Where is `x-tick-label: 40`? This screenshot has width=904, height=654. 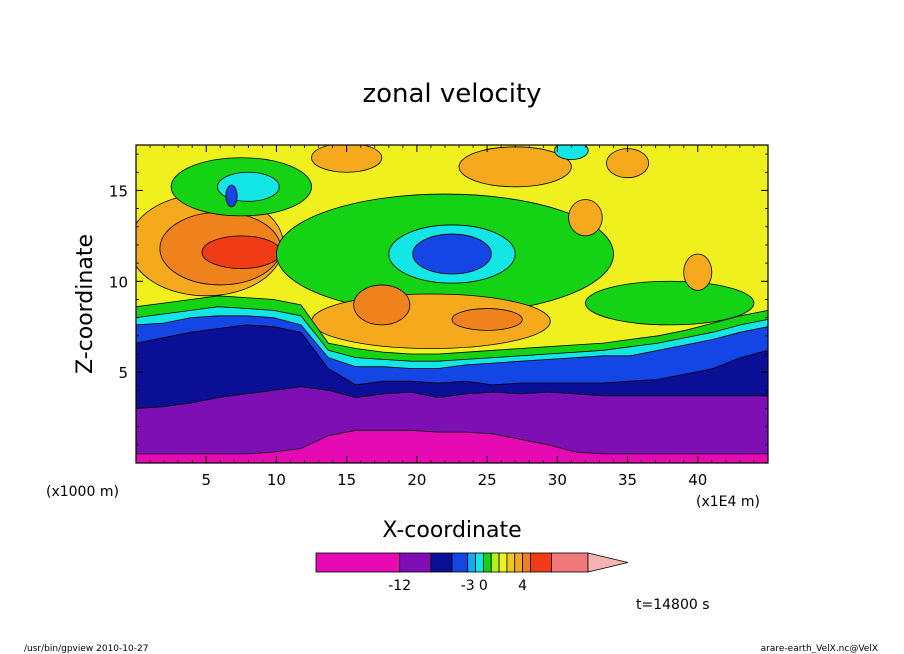
x-tick-label: 40 is located at coordinates (697, 480).